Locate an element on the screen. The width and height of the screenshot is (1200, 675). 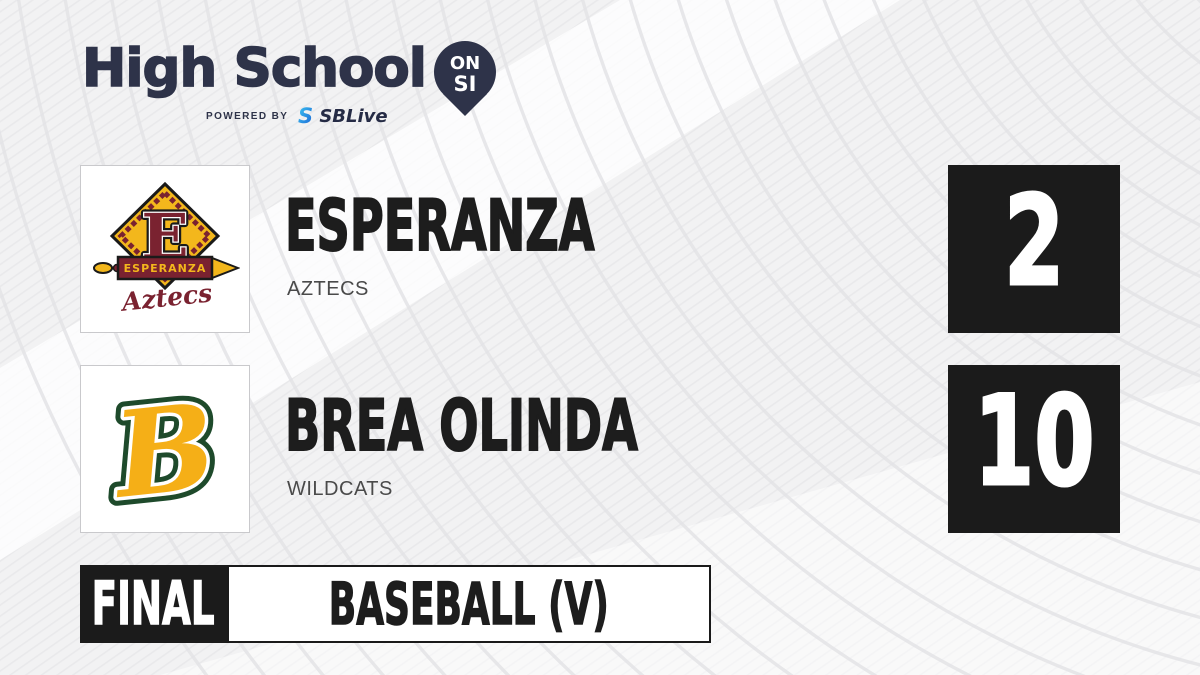
sblive-icon: S is located at coordinates (305, 116).